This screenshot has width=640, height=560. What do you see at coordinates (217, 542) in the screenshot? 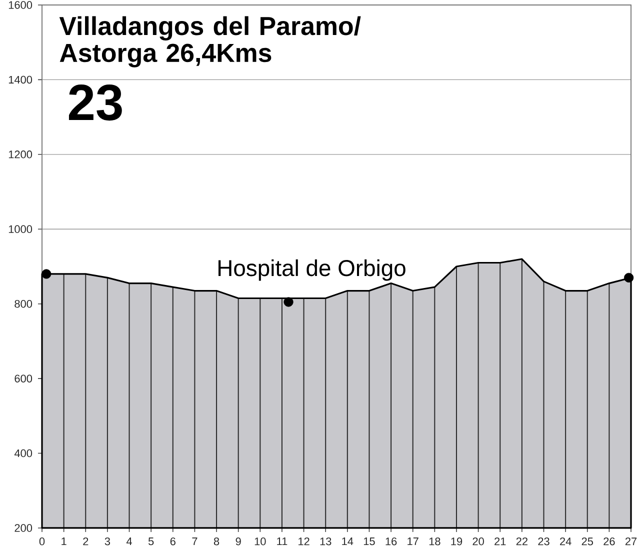
I see `x-tick-label: 8` at bounding box center [217, 542].